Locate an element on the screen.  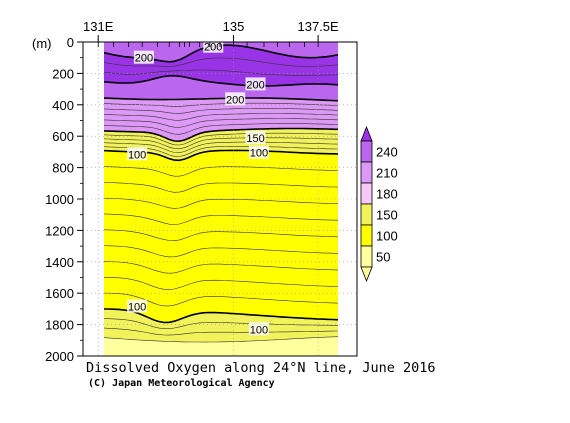
y-axis: 0 200 400 600 800 1000 1200 1400 1600 1800 2000 is located at coordinates (64, 199).